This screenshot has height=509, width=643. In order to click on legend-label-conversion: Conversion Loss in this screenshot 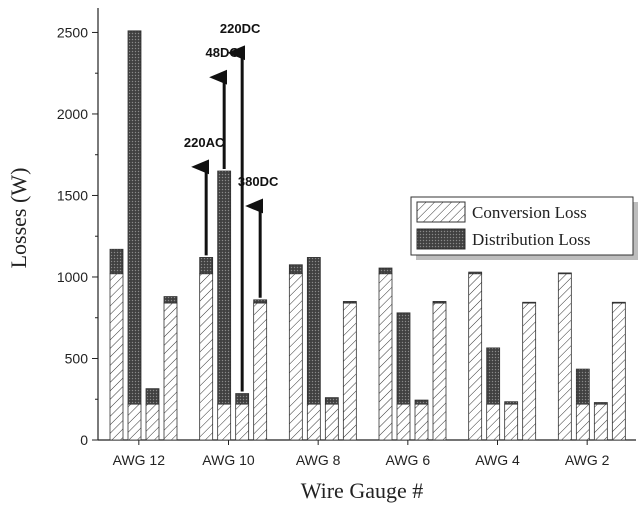, I will do `click(529, 212)`.